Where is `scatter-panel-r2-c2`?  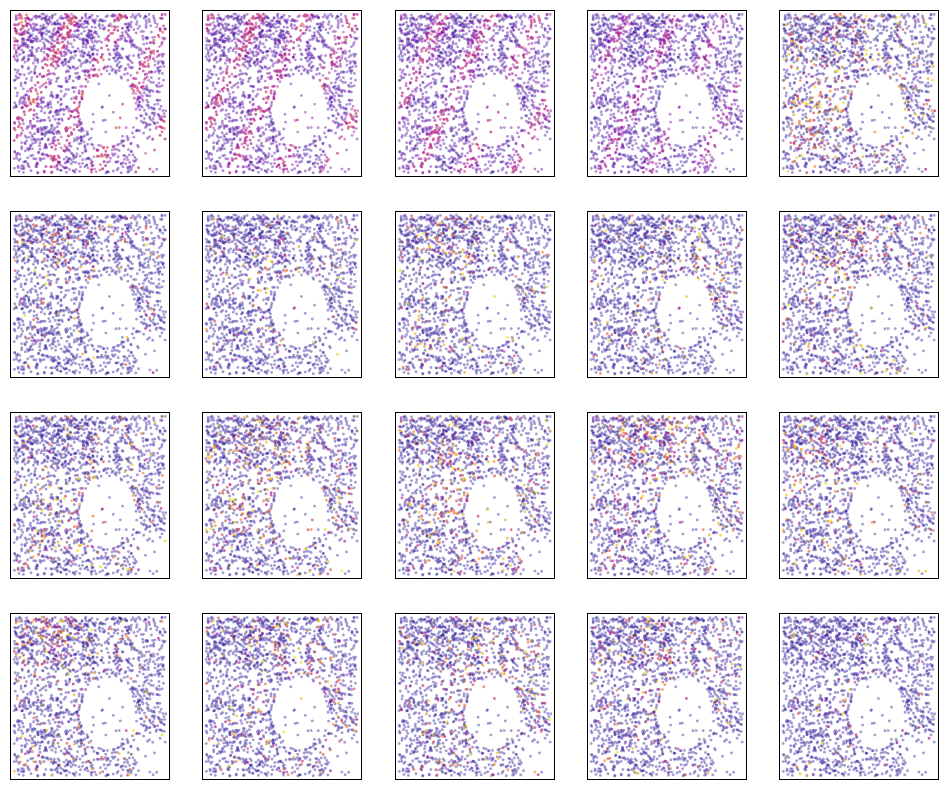 scatter-panel-r2-c2 is located at coordinates (282, 294).